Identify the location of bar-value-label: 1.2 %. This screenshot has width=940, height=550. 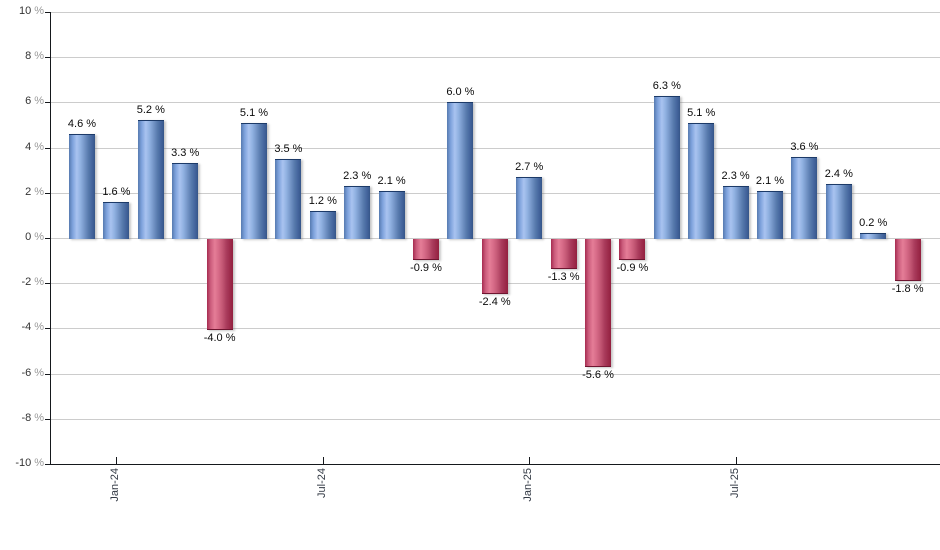
(322, 200).